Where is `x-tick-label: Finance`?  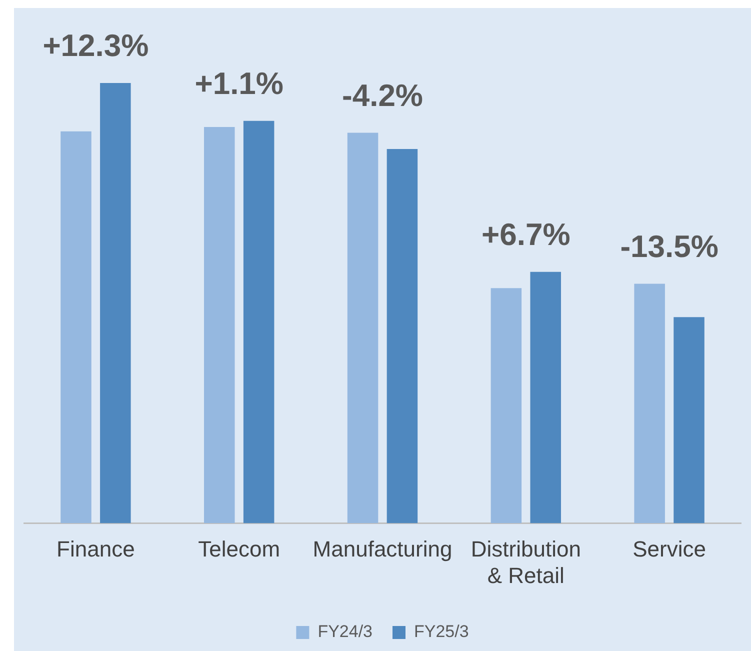 x-tick-label: Finance is located at coordinates (95, 549).